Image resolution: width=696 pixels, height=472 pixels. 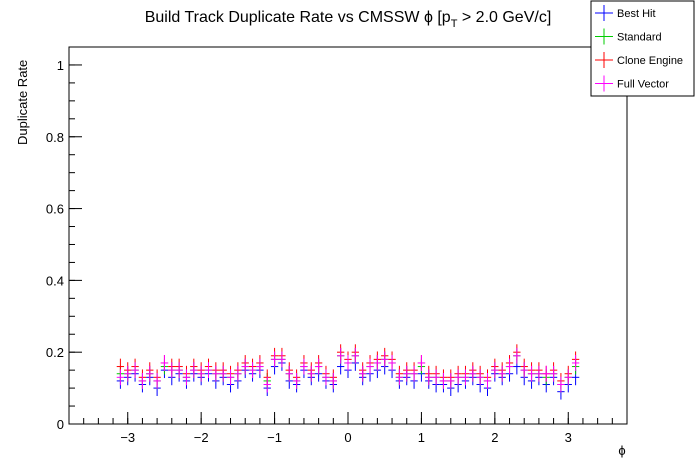 What do you see at coordinates (347, 437) in the screenshot?
I see `x-tick-label: 0` at bounding box center [347, 437].